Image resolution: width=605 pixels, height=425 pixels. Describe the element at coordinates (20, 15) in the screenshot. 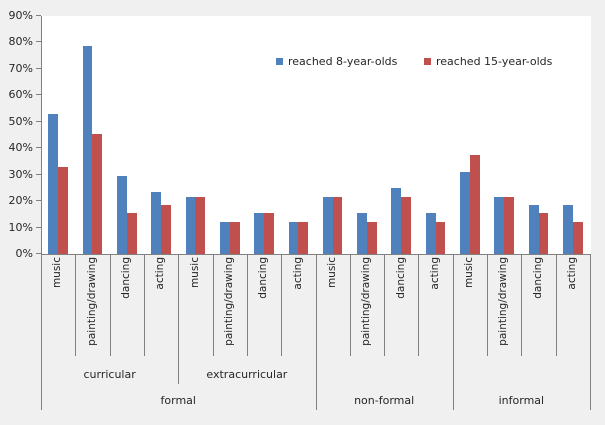

I see `y-axis-tick-label: 90%` at that location.